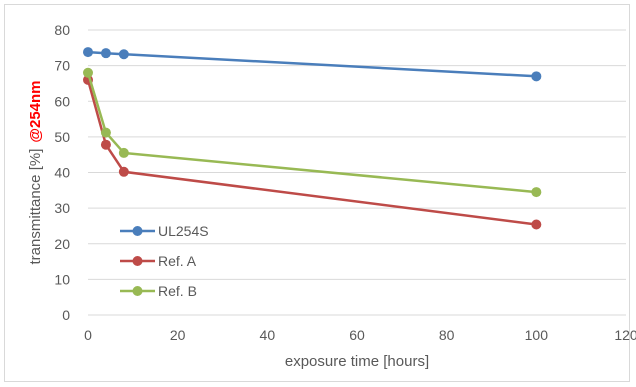 This screenshot has height=387, width=636. I want to click on y-tick-label: 30, so click(62, 208).